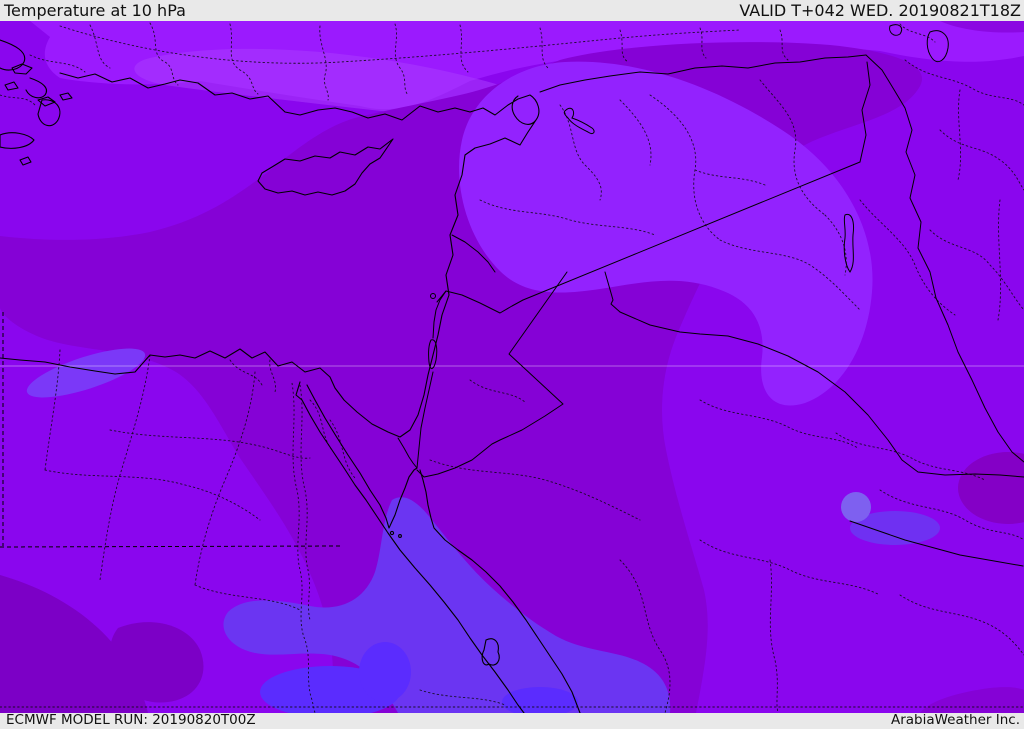 This screenshot has height=729, width=1024. What do you see at coordinates (865, 112) in the screenshot?
I see `border-syria-iraq-north` at bounding box center [865, 112].